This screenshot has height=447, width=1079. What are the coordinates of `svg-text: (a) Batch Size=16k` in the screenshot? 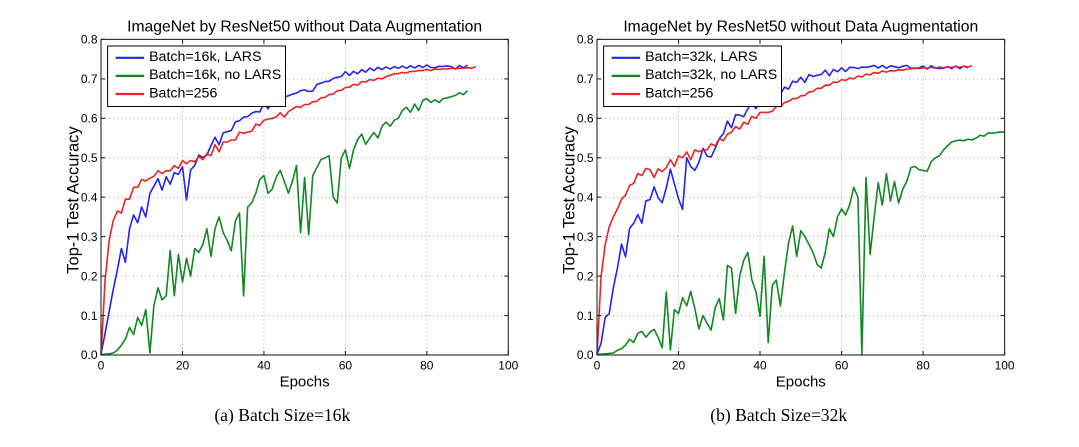 It's located at (282, 415).